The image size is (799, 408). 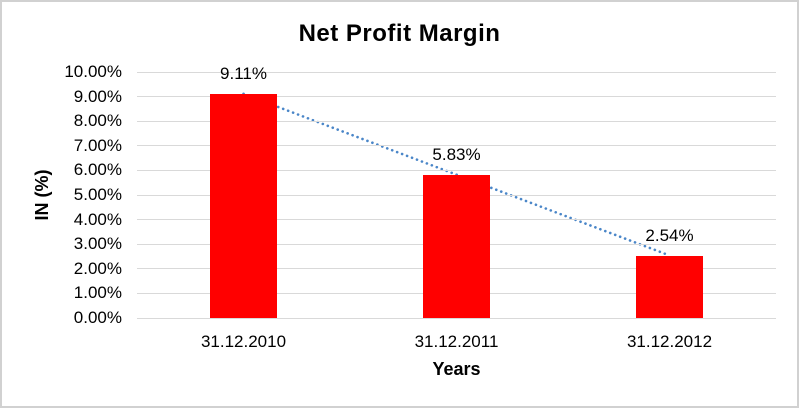 I want to click on chart-title: Net Profit Margin, so click(x=399, y=33).